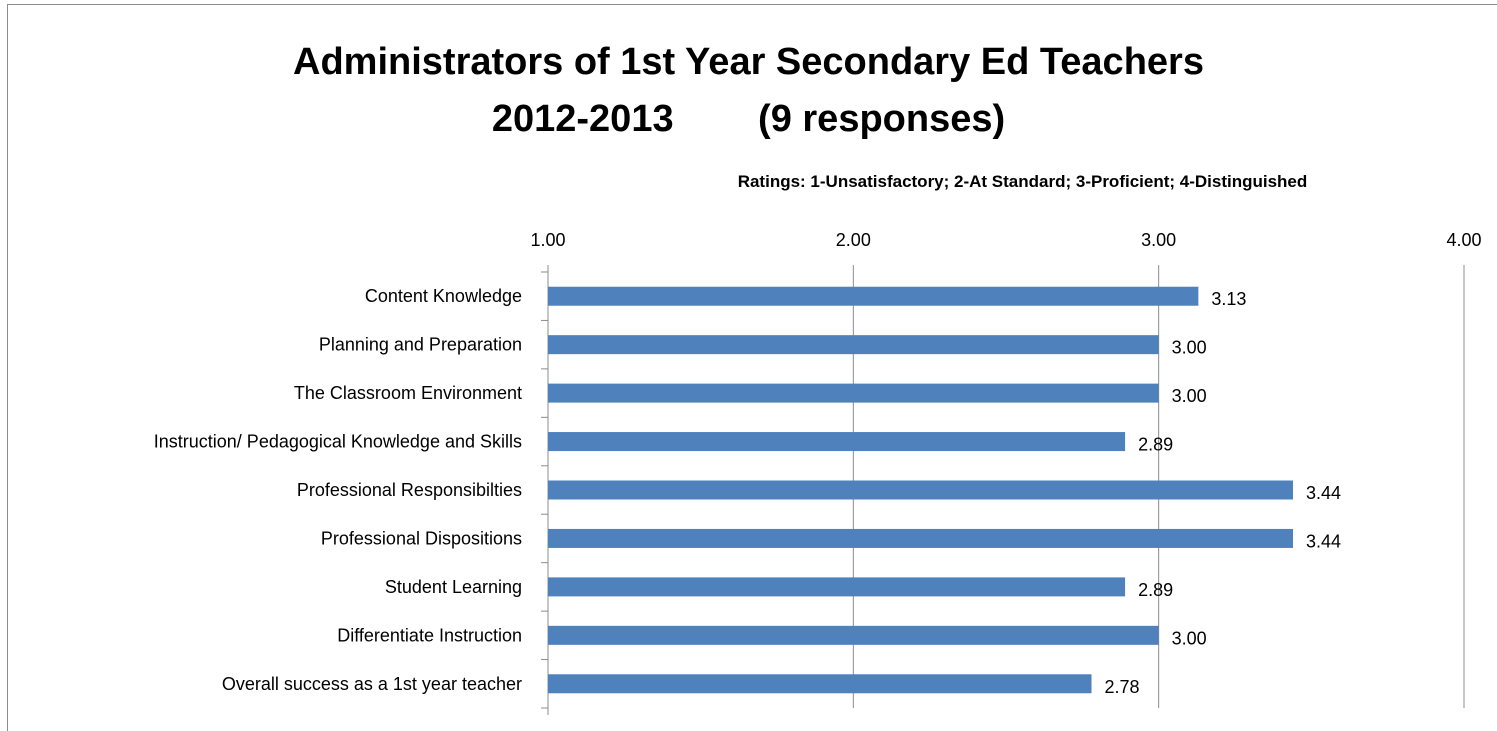 The width and height of the screenshot is (1497, 731). I want to click on data-label: 2.78, so click(1121, 687).